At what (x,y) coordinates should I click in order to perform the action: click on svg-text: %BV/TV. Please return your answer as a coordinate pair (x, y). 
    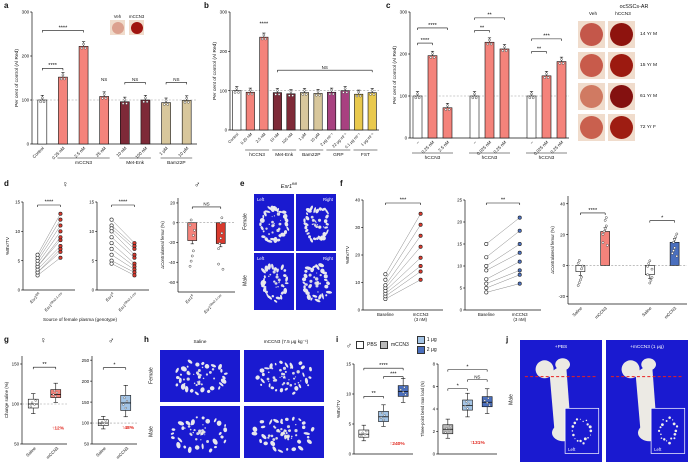
    Looking at the image, I should click on (348, 254).